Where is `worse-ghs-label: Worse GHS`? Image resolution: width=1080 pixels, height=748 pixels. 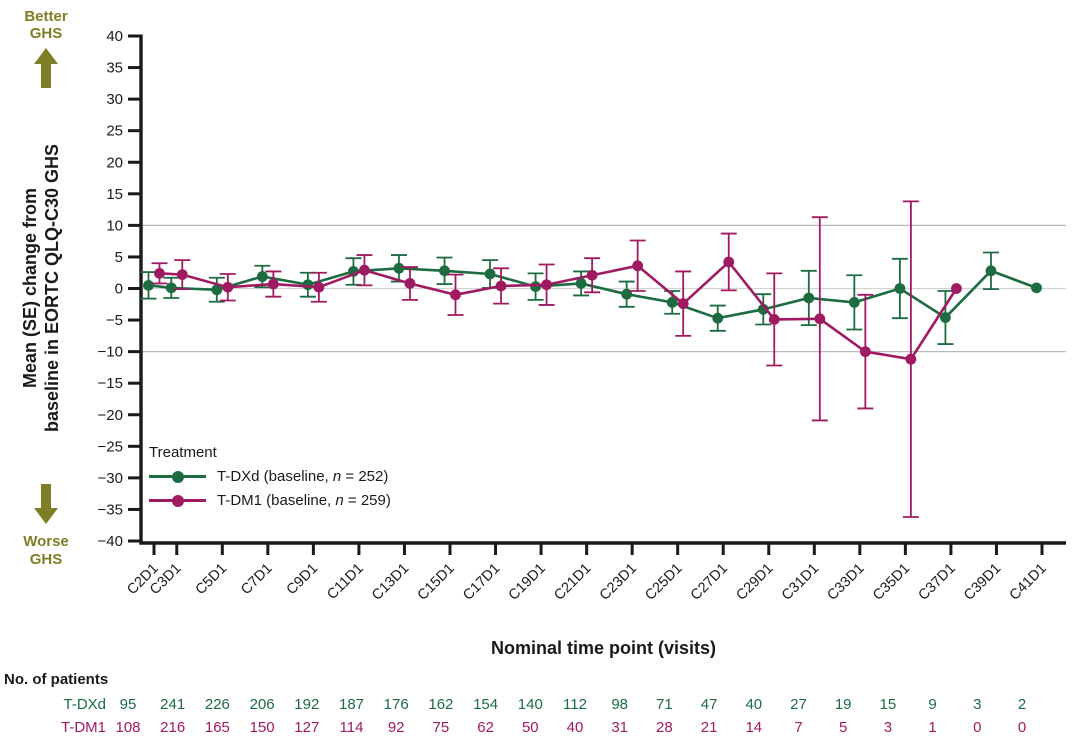
worse-ghs-label: Worse GHS is located at coordinates (46, 526).